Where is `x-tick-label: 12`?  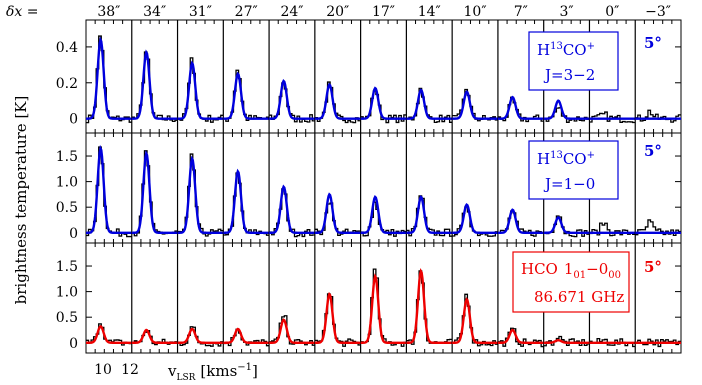
x-tick-label: 12 is located at coordinates (130, 370).